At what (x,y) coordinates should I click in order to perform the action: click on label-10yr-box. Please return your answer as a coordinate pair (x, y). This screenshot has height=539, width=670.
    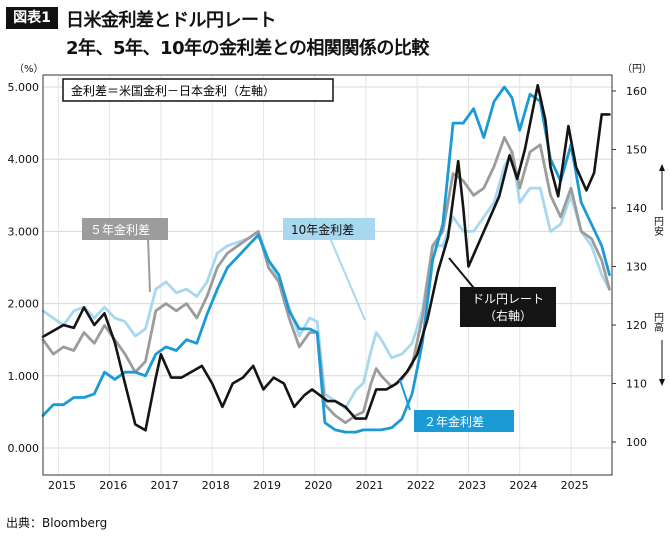
    Looking at the image, I should click on (329, 229).